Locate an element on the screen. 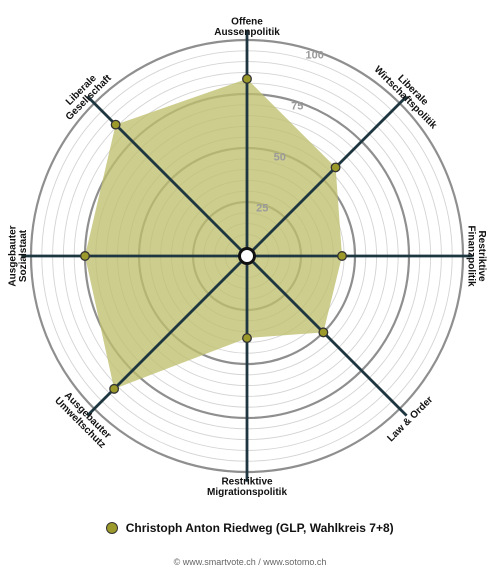 This screenshot has height=576, width=500. tick-label: 100 is located at coordinates (315, 55).